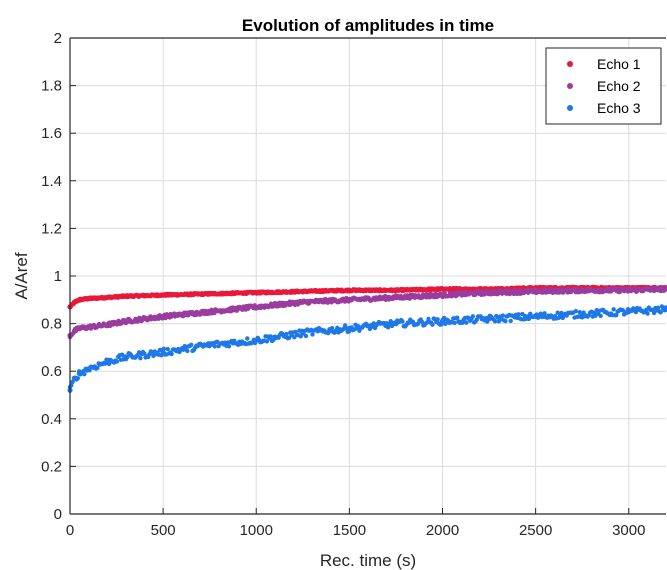 The width and height of the screenshot is (667, 570). What do you see at coordinates (535, 530) in the screenshot?
I see `x-tick-label: 2500` at bounding box center [535, 530].